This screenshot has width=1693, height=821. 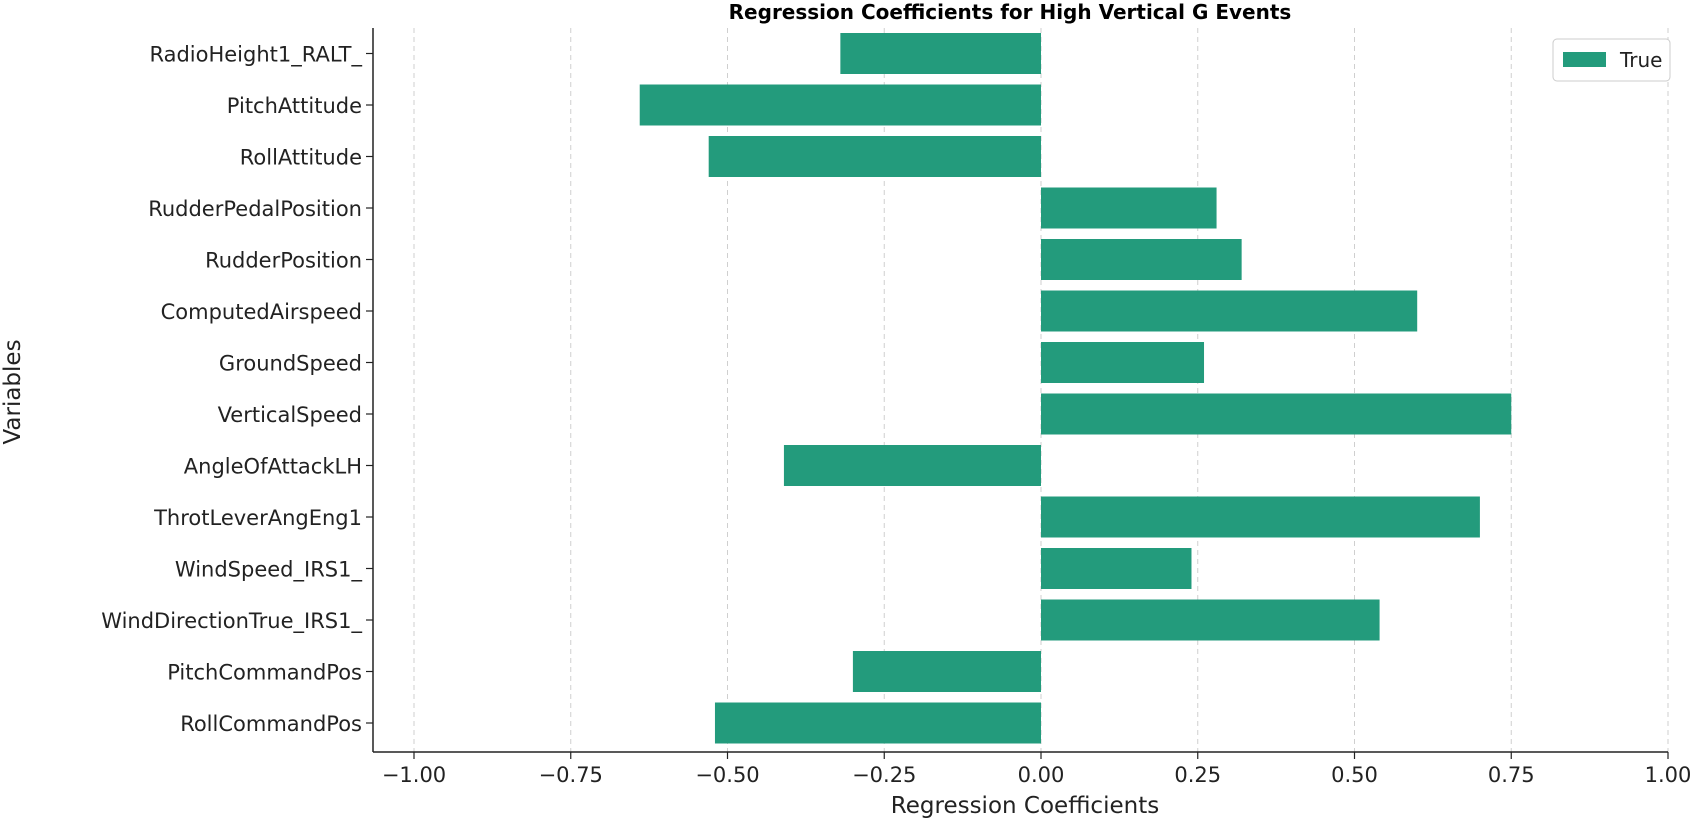 What do you see at coordinates (1668, 775) in the screenshot?
I see `x-tick-label: 1.00` at bounding box center [1668, 775].